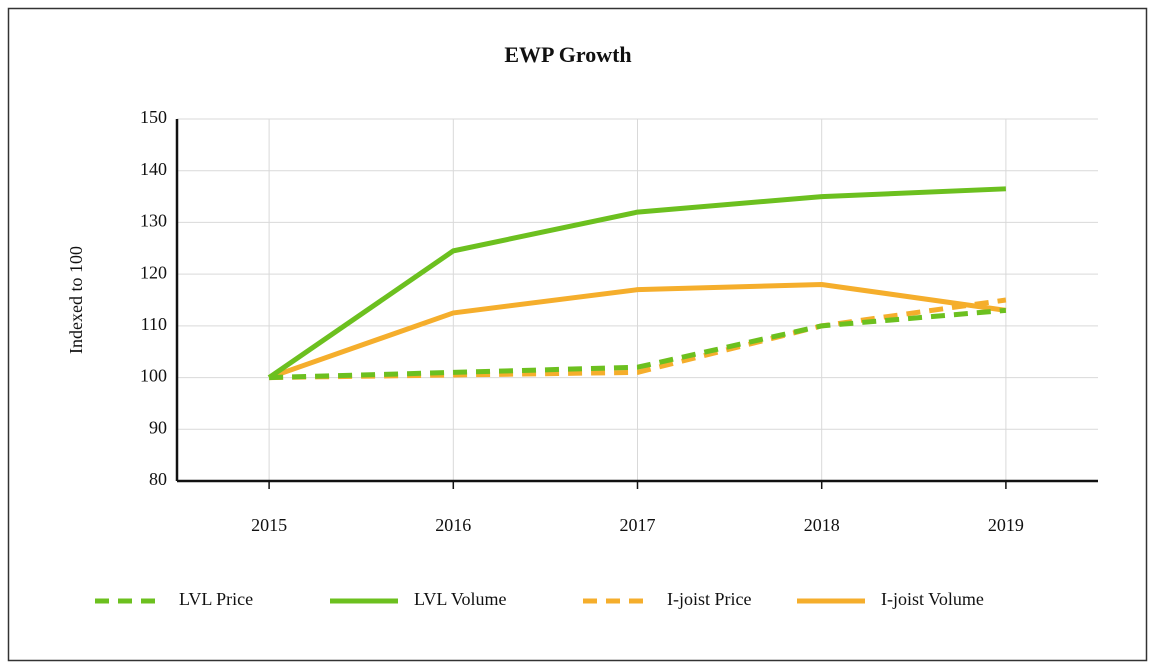  I want to click on y-tick-label: 130, so click(153, 221).